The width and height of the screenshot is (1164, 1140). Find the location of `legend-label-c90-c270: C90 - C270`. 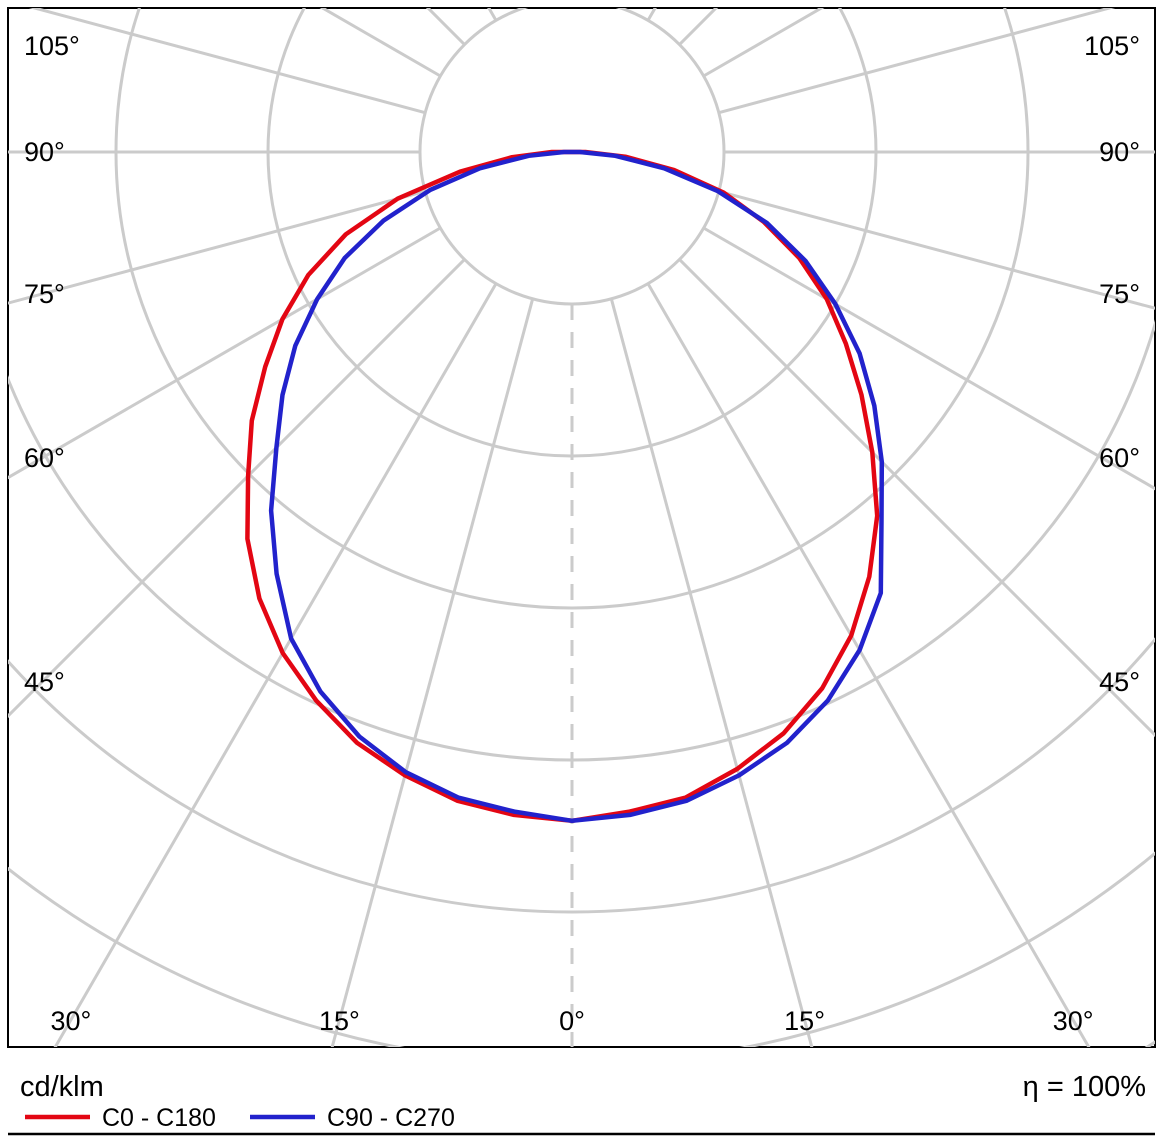

legend-label-c90-c270: C90 - C270 is located at coordinates (391, 1118).